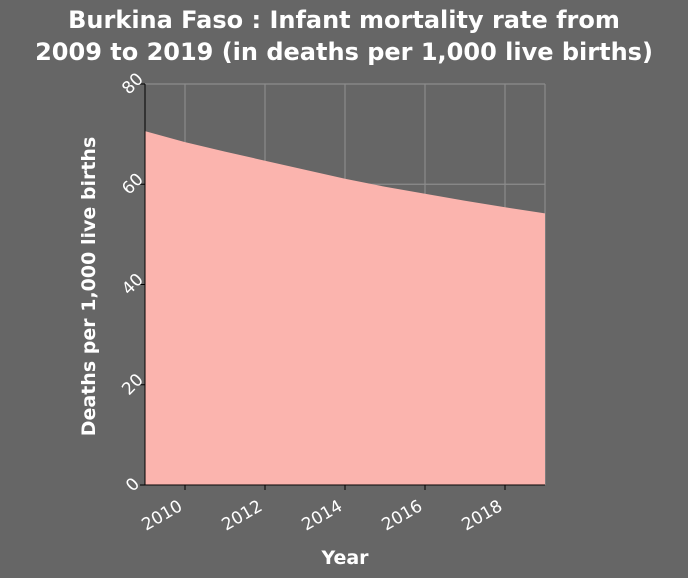  What do you see at coordinates (162, 515) in the screenshot?
I see `x-tick-label: 2010` at bounding box center [162, 515].